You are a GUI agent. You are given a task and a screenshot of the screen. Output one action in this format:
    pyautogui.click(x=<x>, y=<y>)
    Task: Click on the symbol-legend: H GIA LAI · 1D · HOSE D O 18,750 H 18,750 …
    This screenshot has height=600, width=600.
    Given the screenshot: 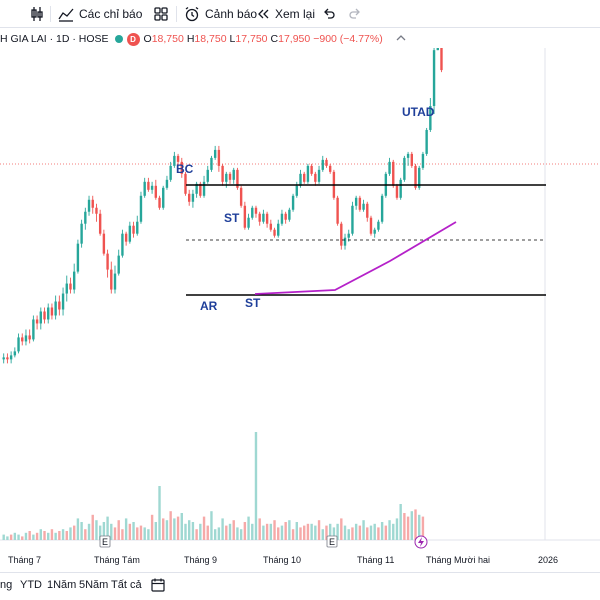 What is the action you would take?
    pyautogui.click(x=203, y=39)
    